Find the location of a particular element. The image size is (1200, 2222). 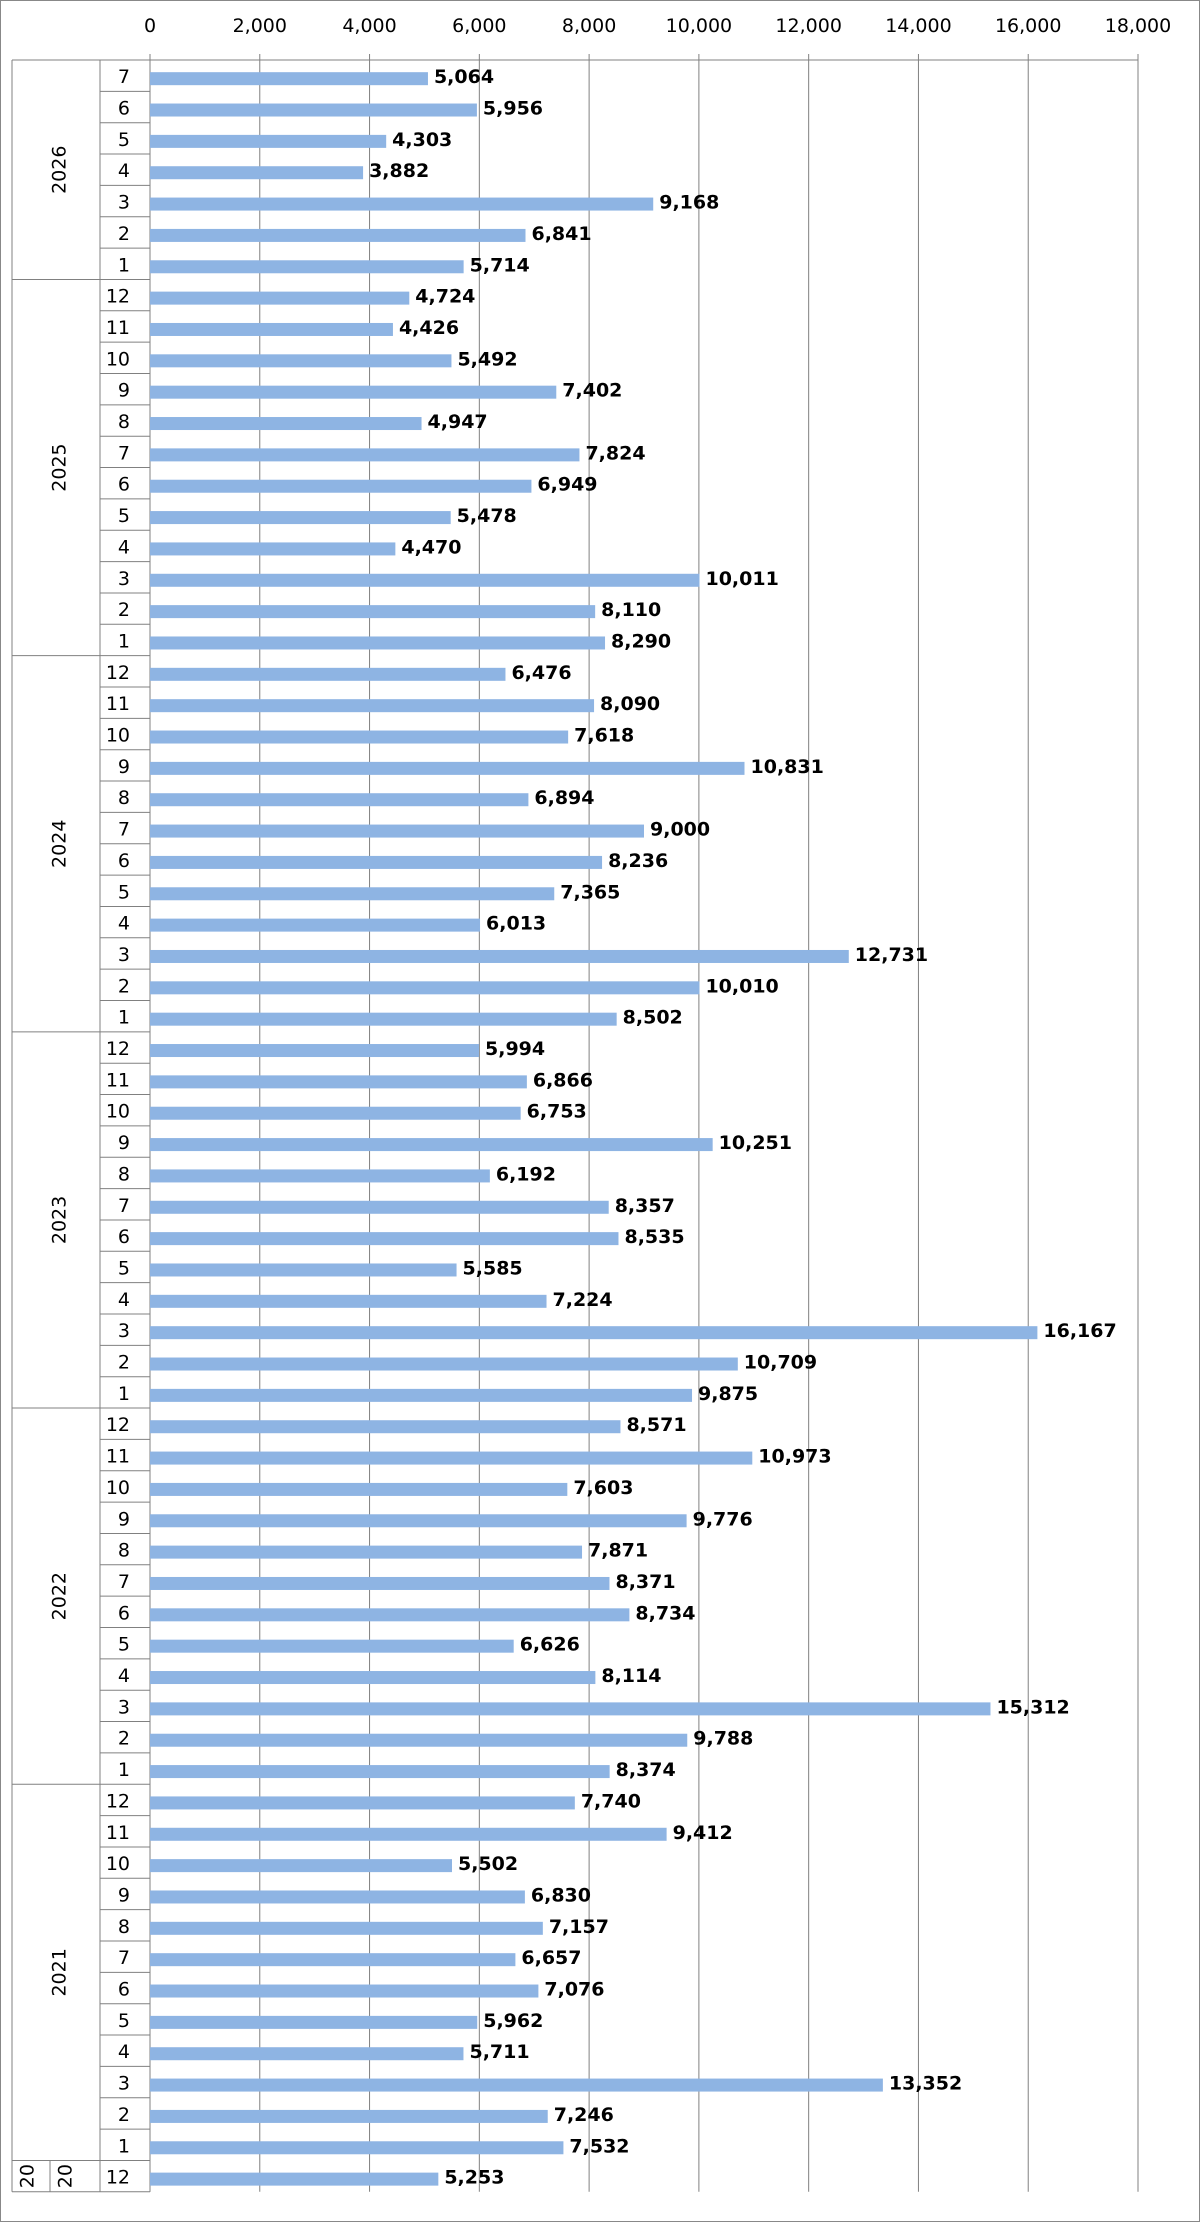

data-label: 5,956 is located at coordinates (513, 109).